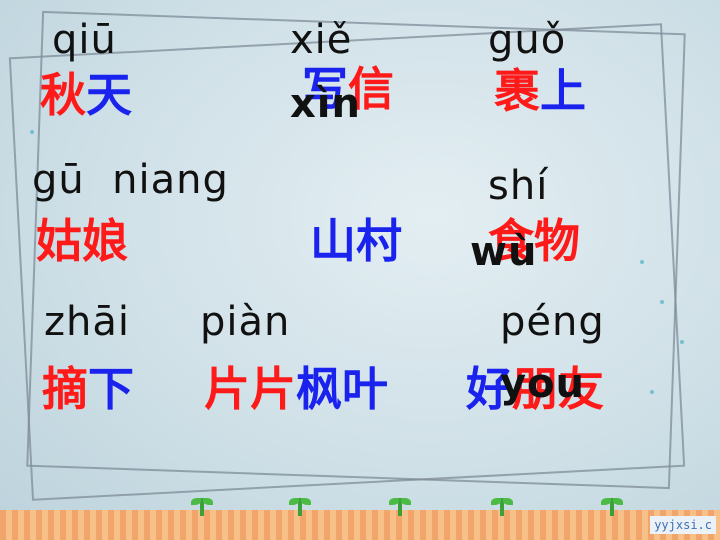 This screenshot has width=720, height=540. I want to click on site-logo: yyjxsi.c, so click(683, 525).